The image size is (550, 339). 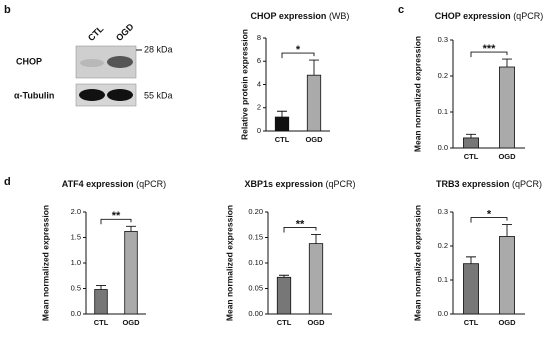 I want to click on panel-letter: b, so click(x=7, y=10).